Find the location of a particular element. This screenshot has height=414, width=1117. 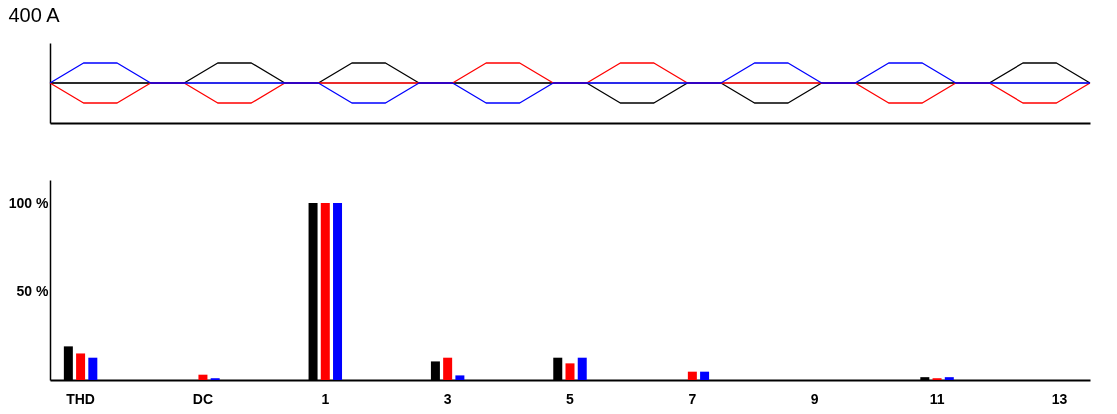

x-tick-label: 7 is located at coordinates (692, 398).